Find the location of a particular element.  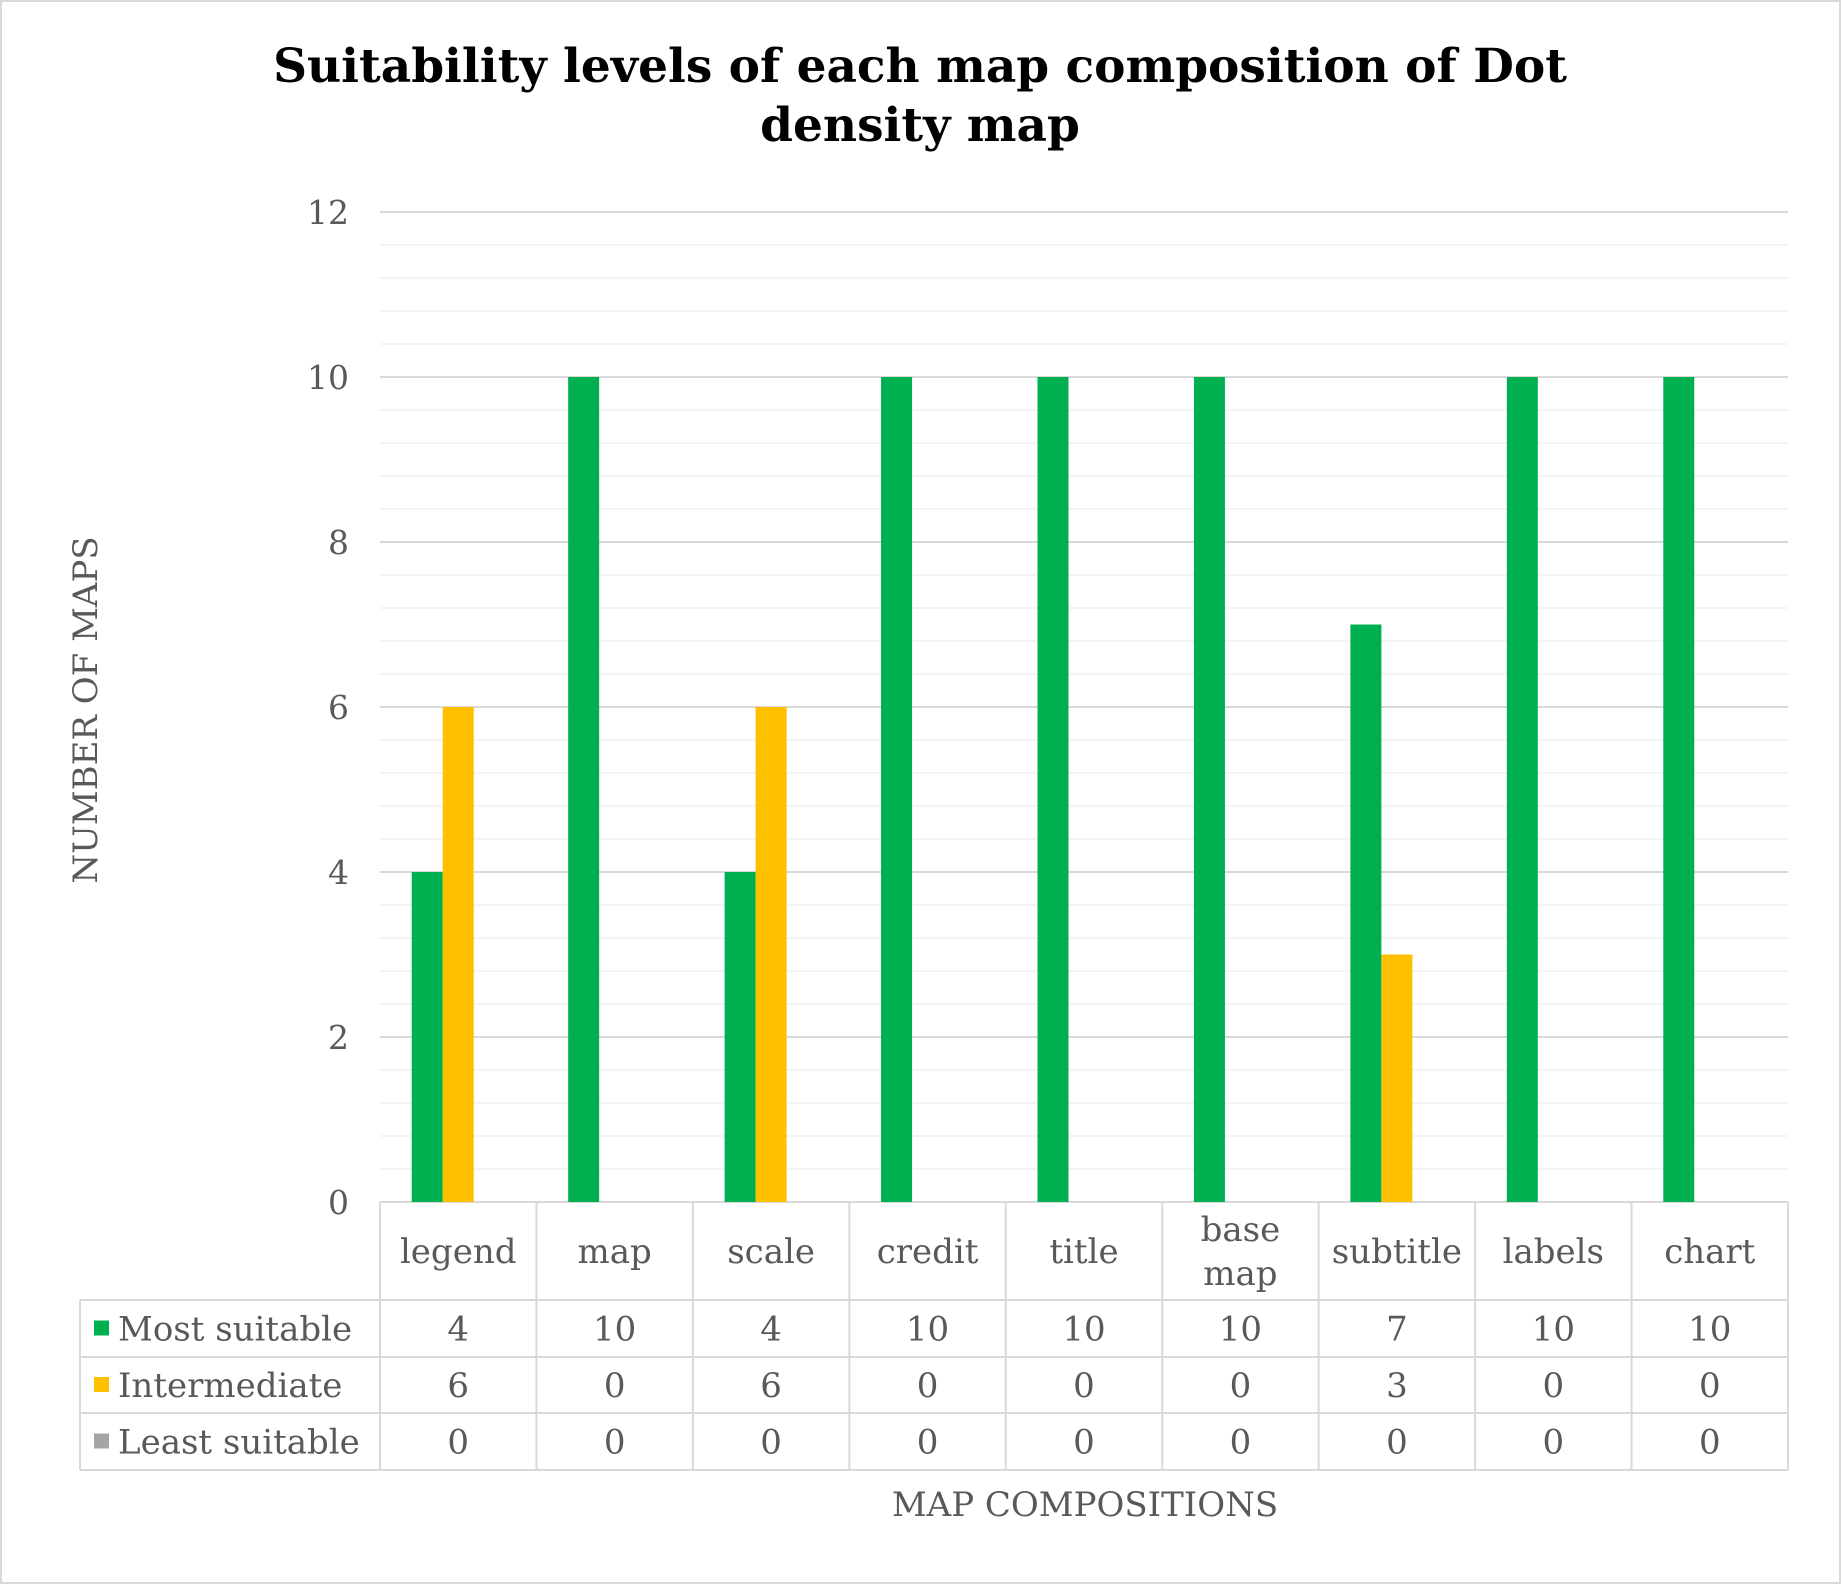

table-value: 3 is located at coordinates (1397, 1386).